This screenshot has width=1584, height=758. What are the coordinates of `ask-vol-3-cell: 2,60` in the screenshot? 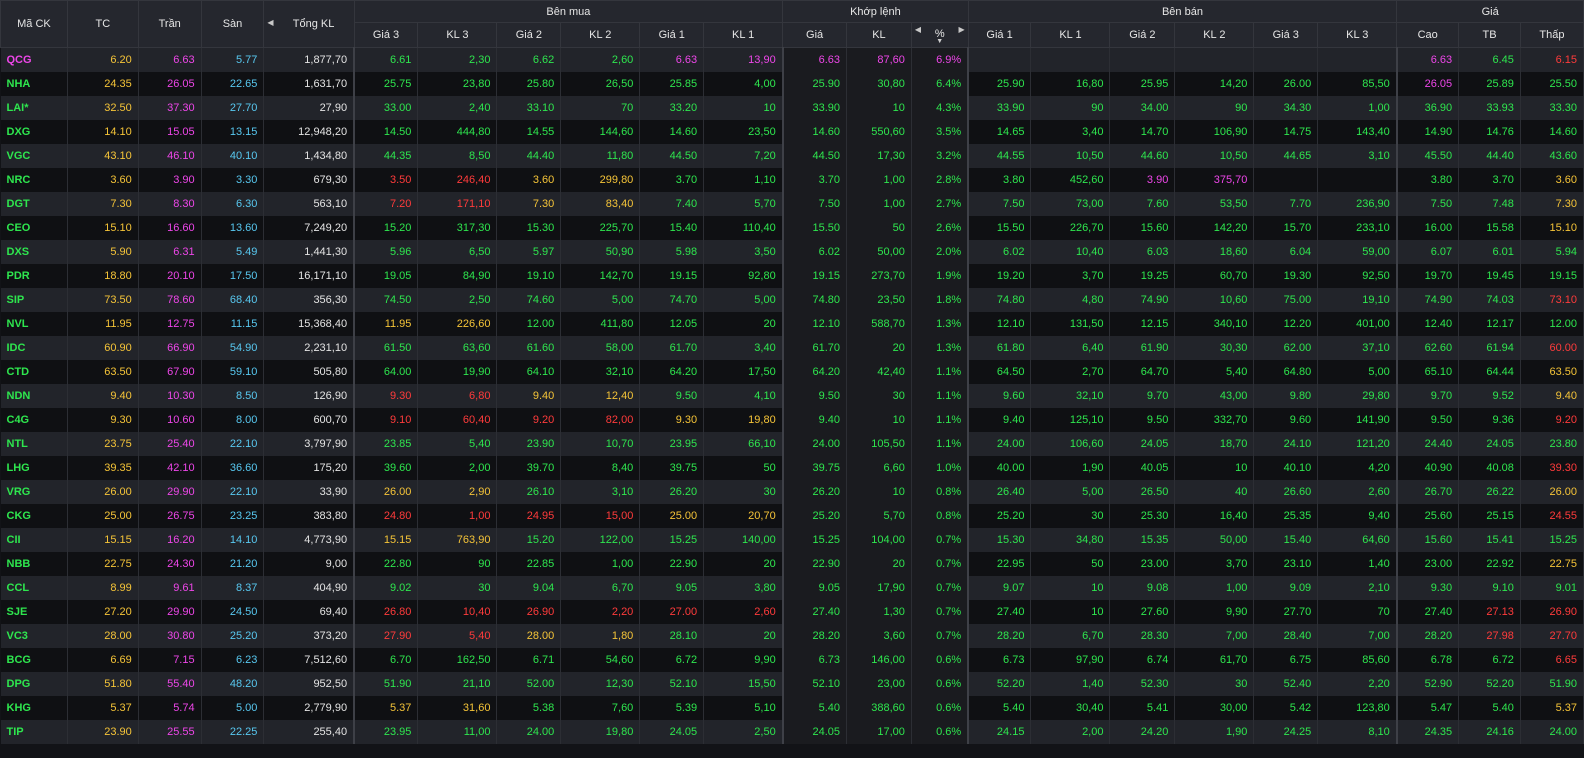 It's located at (1357, 492).